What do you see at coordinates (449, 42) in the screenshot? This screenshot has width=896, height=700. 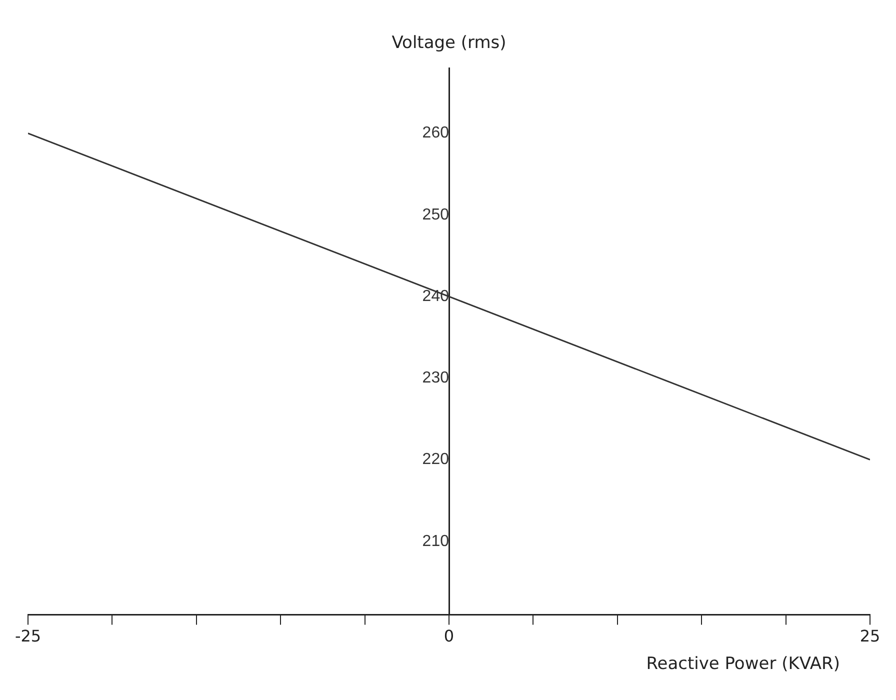 I see `y-axis-title: Voltage (rms)` at bounding box center [449, 42].